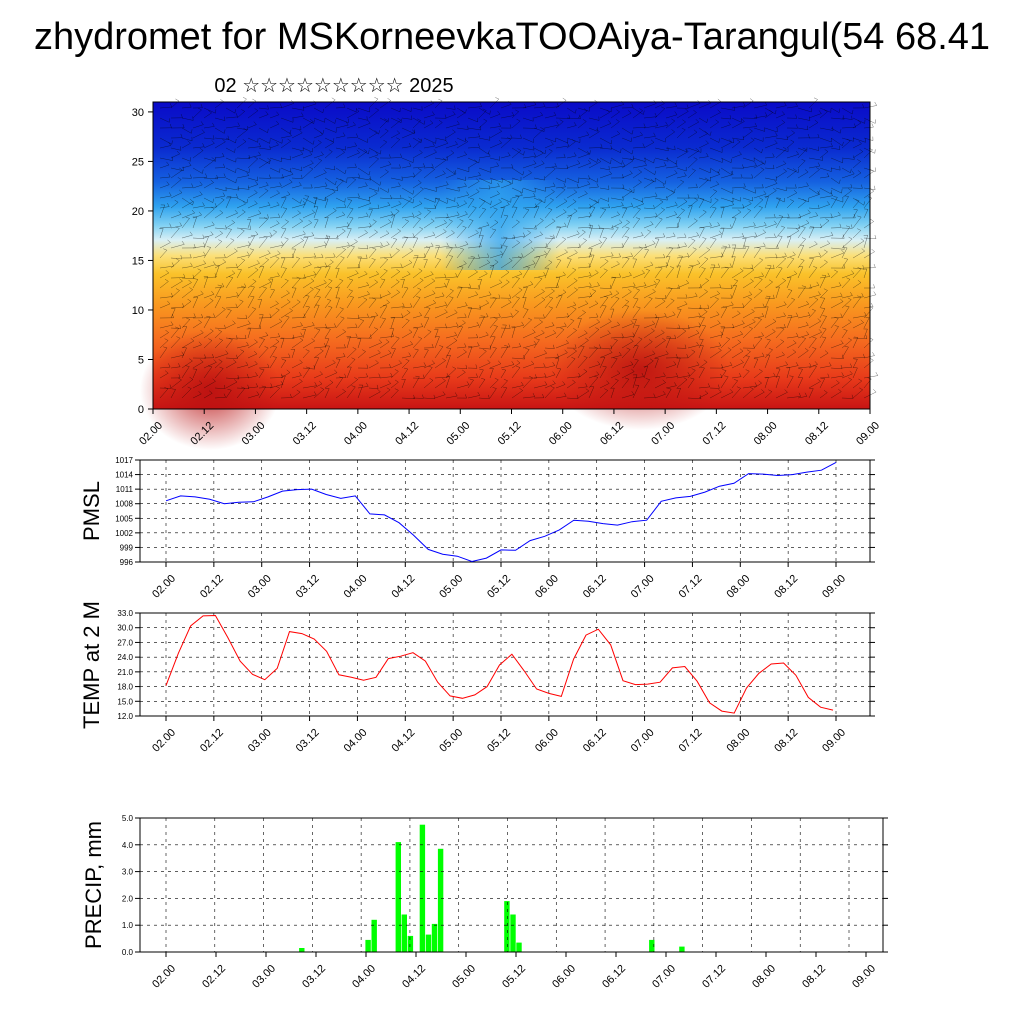 The height and width of the screenshot is (1024, 1024). Describe the element at coordinates (128, 872) in the screenshot. I see `y-tick-label: 3.0` at that location.